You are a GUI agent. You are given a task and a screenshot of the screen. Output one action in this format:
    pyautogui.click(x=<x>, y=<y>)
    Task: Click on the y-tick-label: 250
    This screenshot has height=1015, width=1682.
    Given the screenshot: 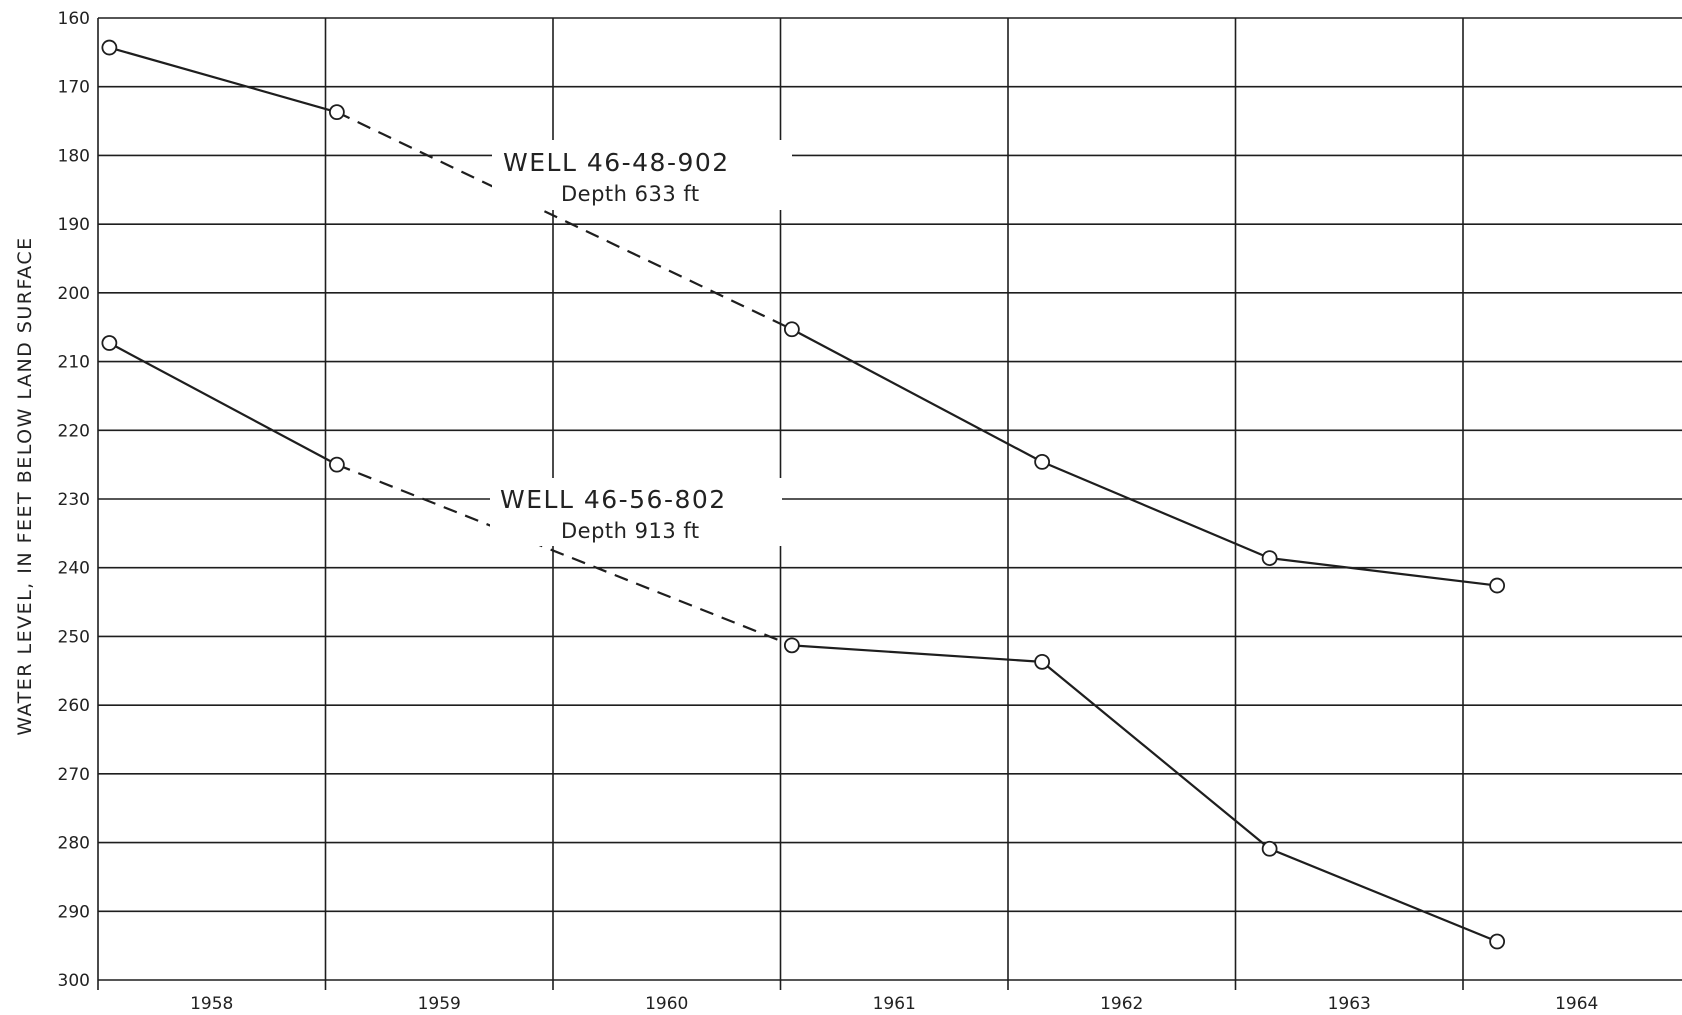 What is the action you would take?
    pyautogui.click(x=74, y=637)
    